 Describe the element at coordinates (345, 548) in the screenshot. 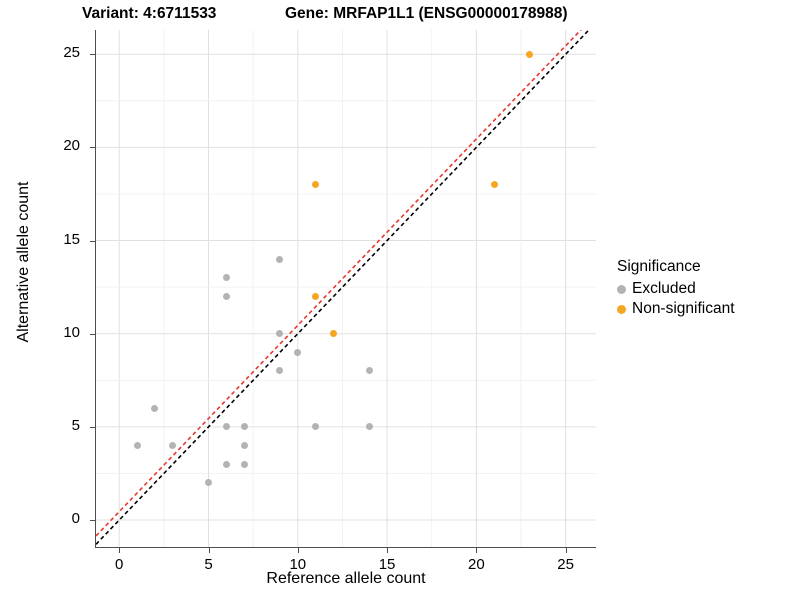

I see `x-axis-line` at that location.